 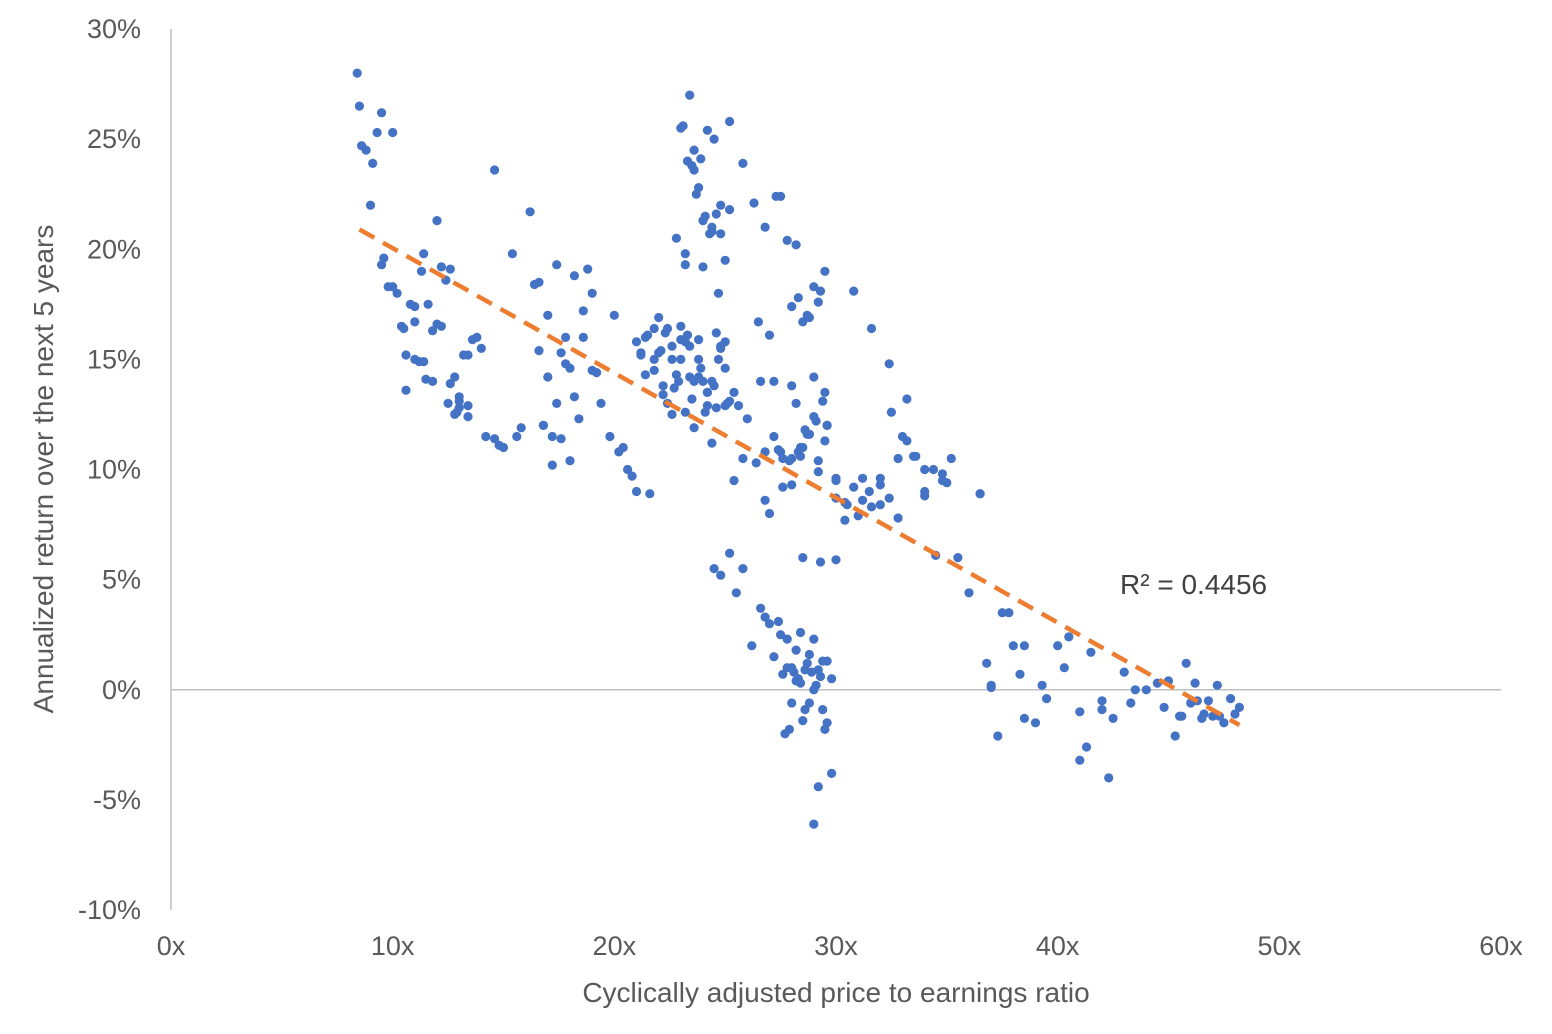 What do you see at coordinates (117, 800) in the screenshot?
I see `y-tick-label: -5%` at bounding box center [117, 800].